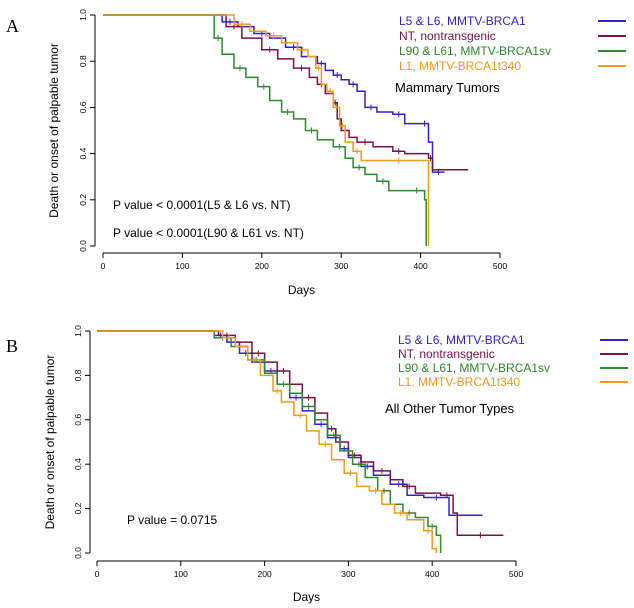 The height and width of the screenshot is (608, 634). I want to click on panel-a-y-tick-label: 0.8, so click(83, 61).